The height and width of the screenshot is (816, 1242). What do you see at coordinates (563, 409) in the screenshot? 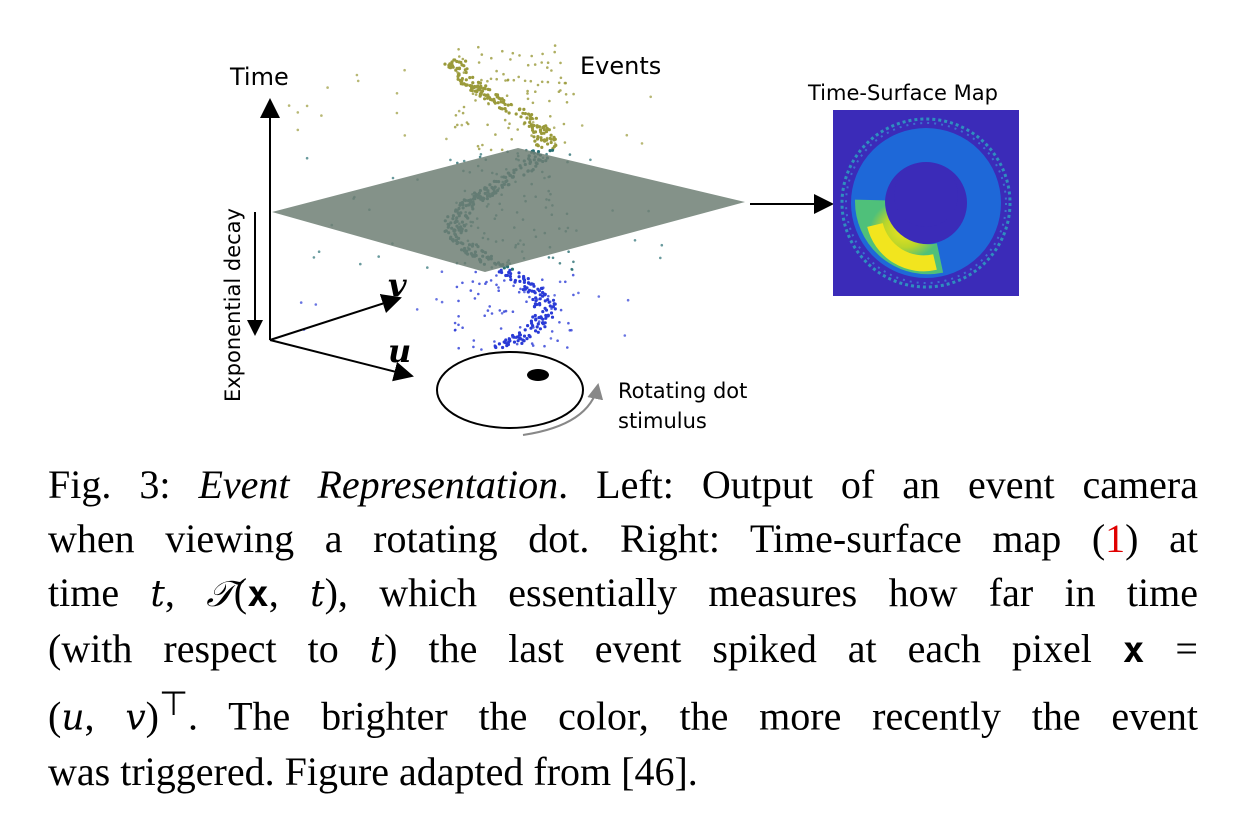
I see `rotation-arrow` at bounding box center [563, 409].